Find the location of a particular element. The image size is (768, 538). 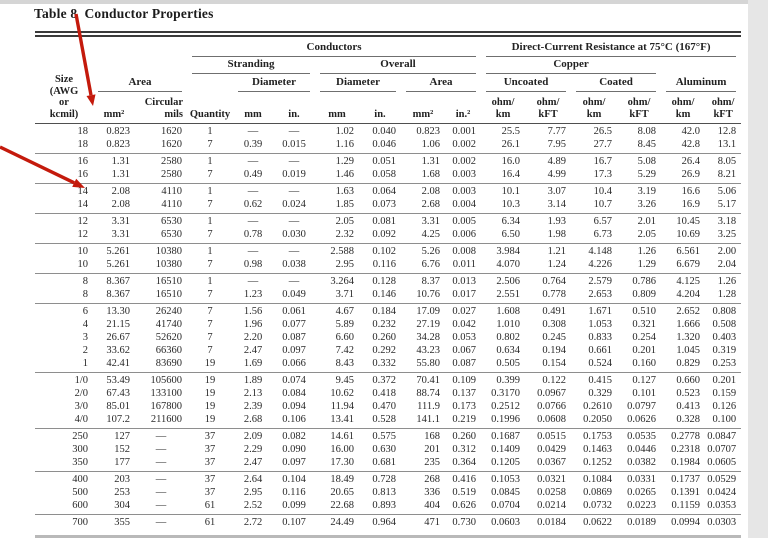

cell: 2.47 is located at coordinates (253, 464).